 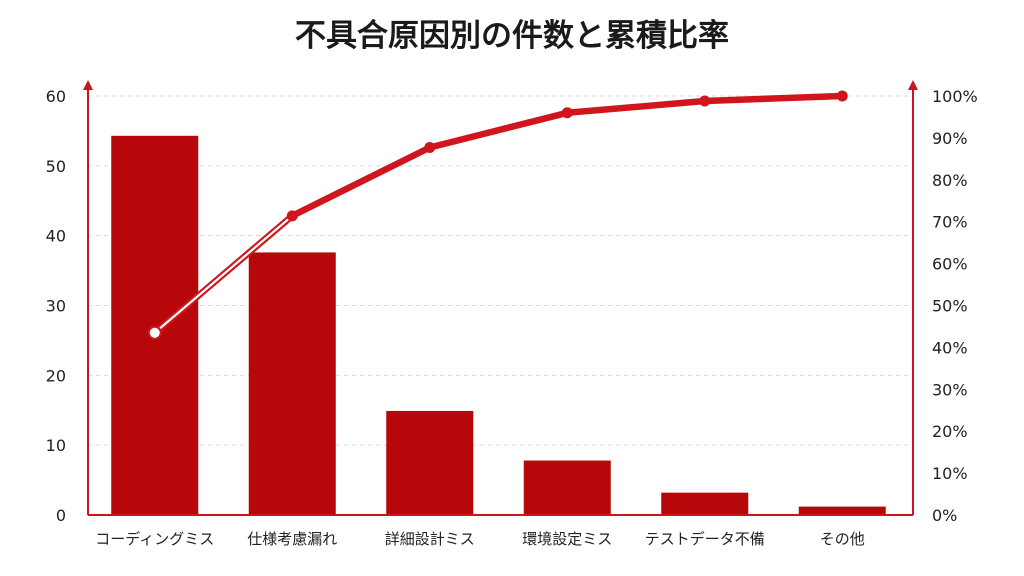 What do you see at coordinates (56, 375) in the screenshot?
I see `y-tick-label: 20` at bounding box center [56, 375].